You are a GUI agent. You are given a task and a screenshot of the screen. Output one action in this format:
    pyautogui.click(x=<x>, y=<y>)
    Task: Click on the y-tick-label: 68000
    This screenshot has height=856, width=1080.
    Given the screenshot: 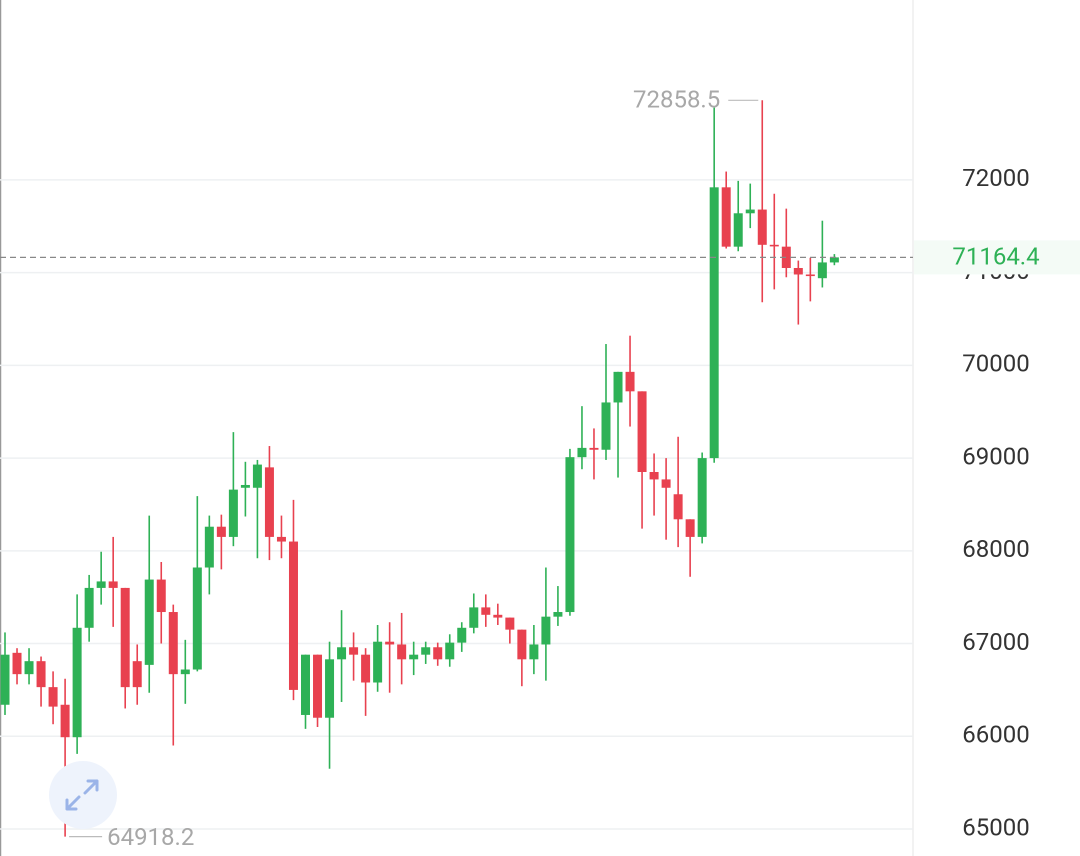 What is the action you would take?
    pyautogui.click(x=995, y=549)
    